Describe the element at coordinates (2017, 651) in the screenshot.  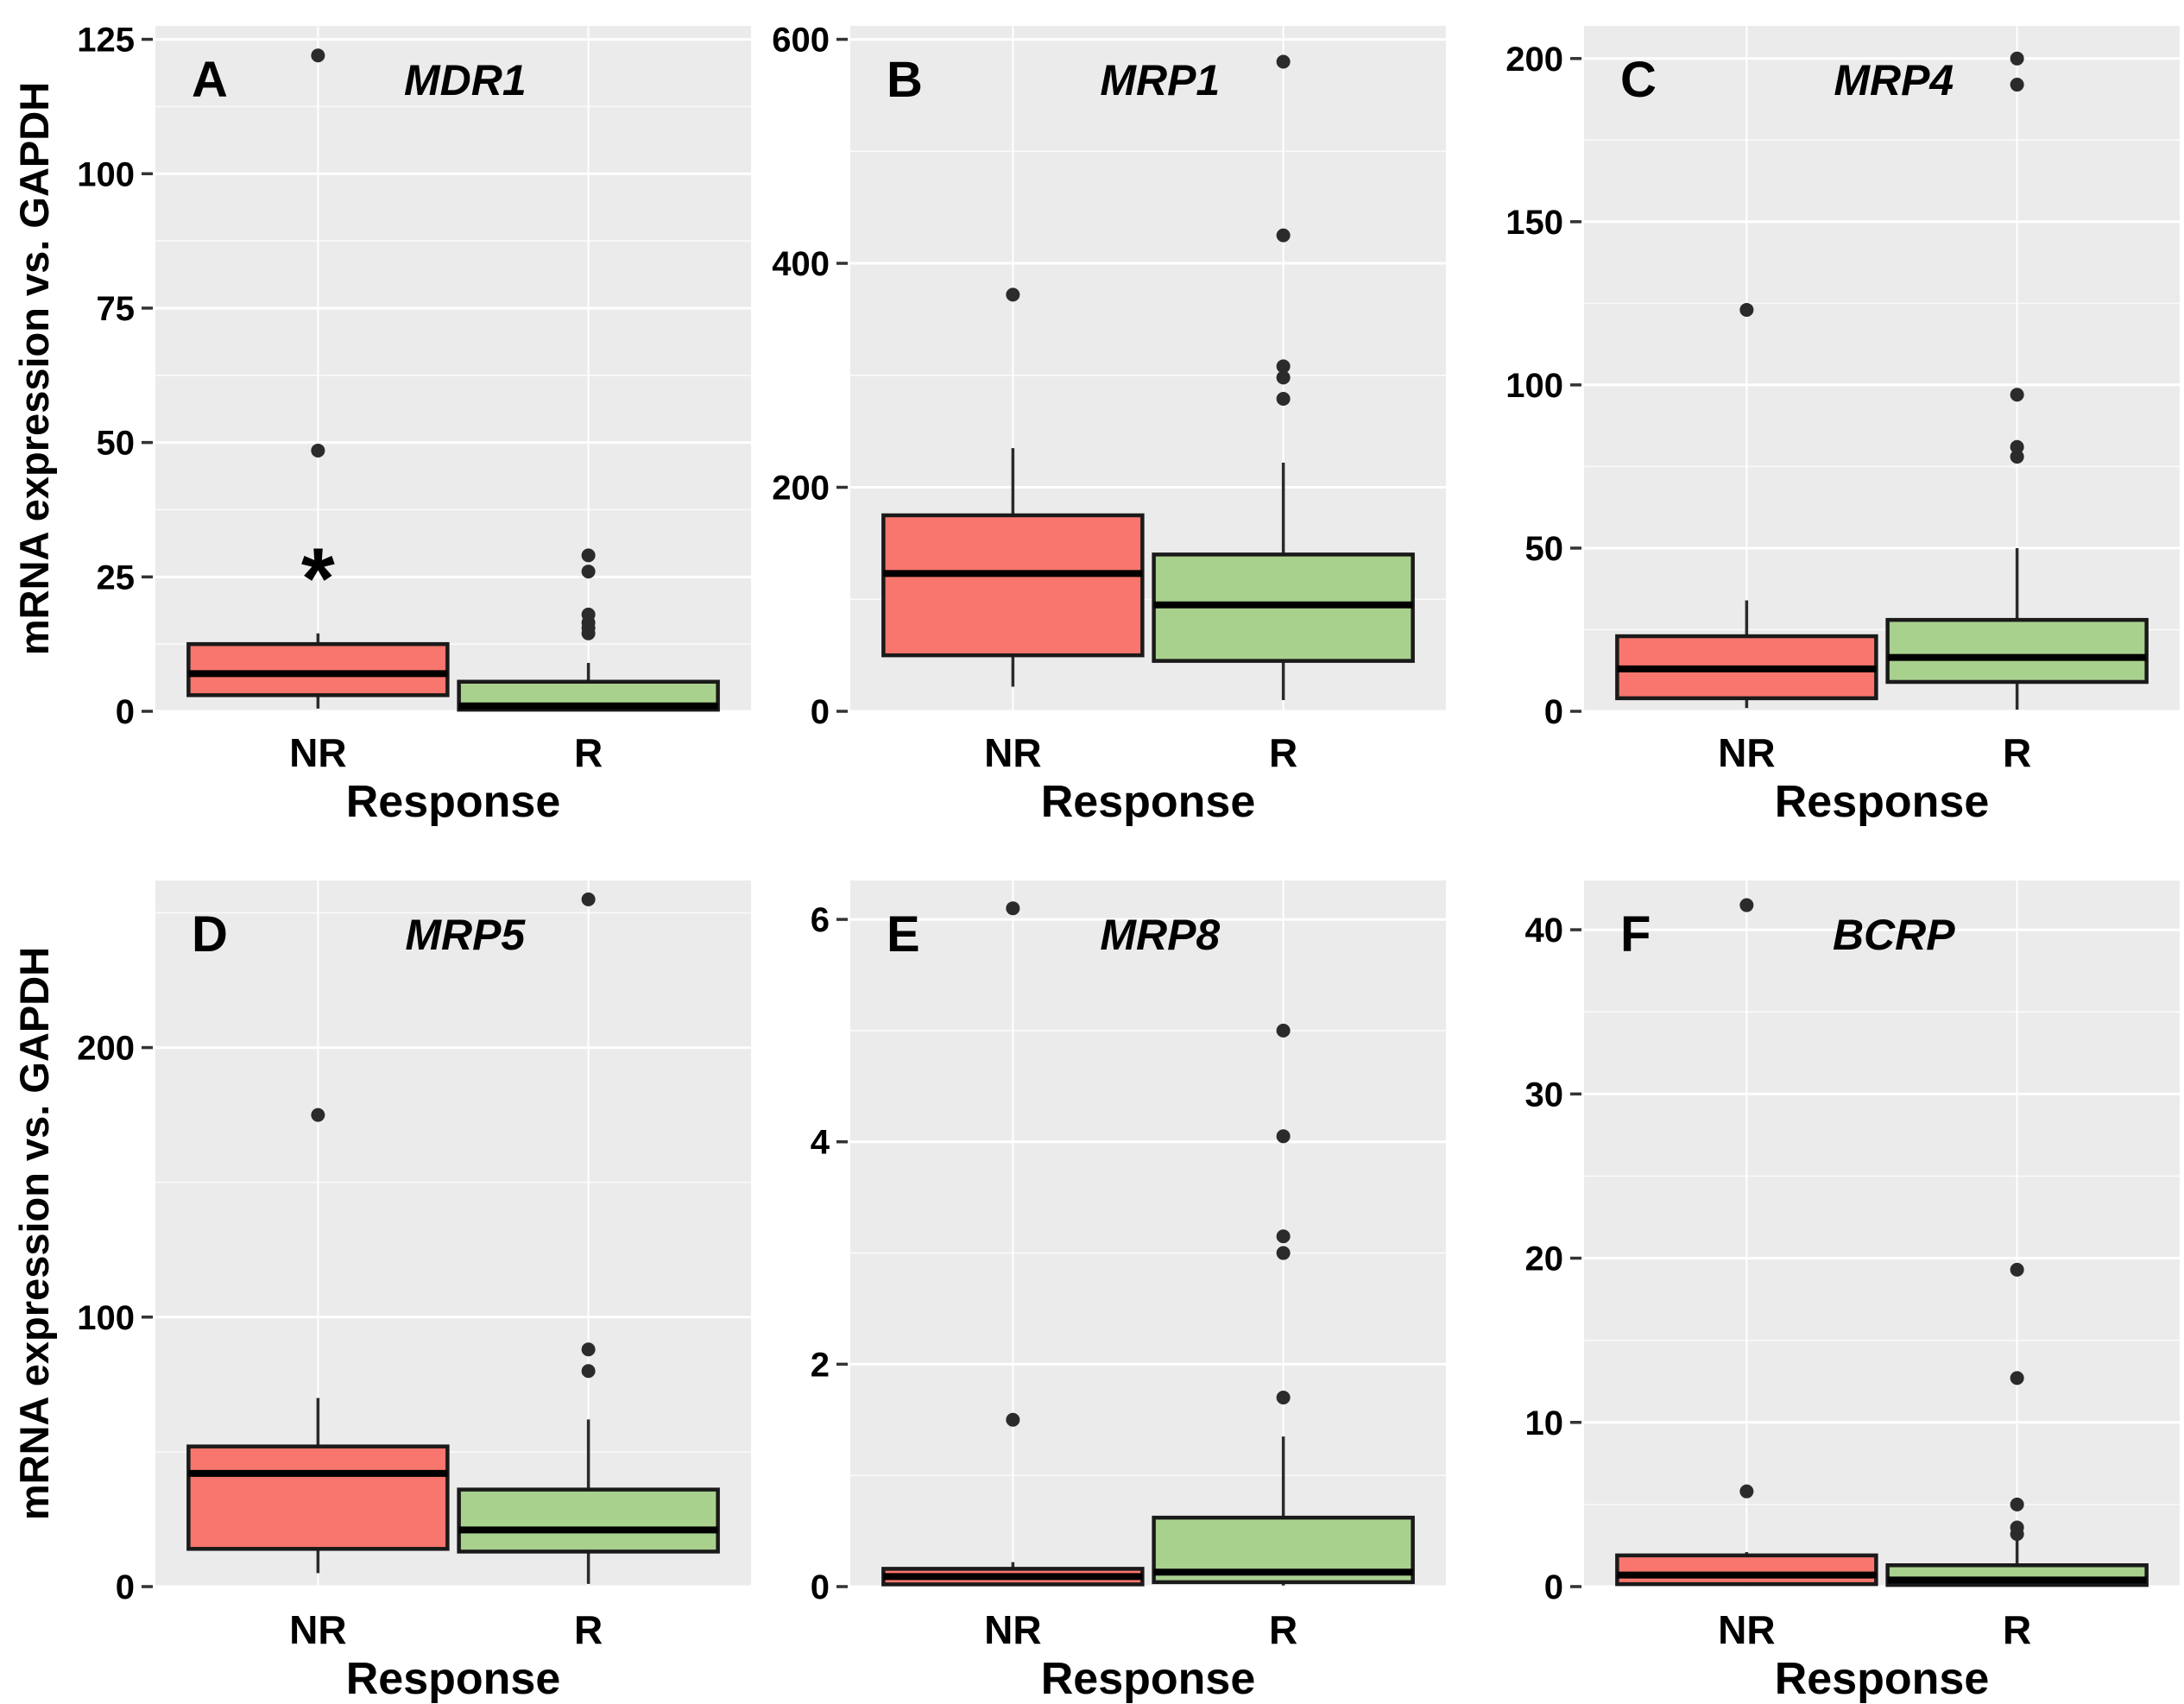
I see `box-r` at that location.